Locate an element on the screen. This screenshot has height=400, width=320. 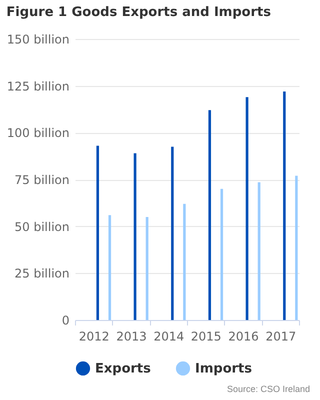
x-tick-label: 2014 is located at coordinates (169, 337).